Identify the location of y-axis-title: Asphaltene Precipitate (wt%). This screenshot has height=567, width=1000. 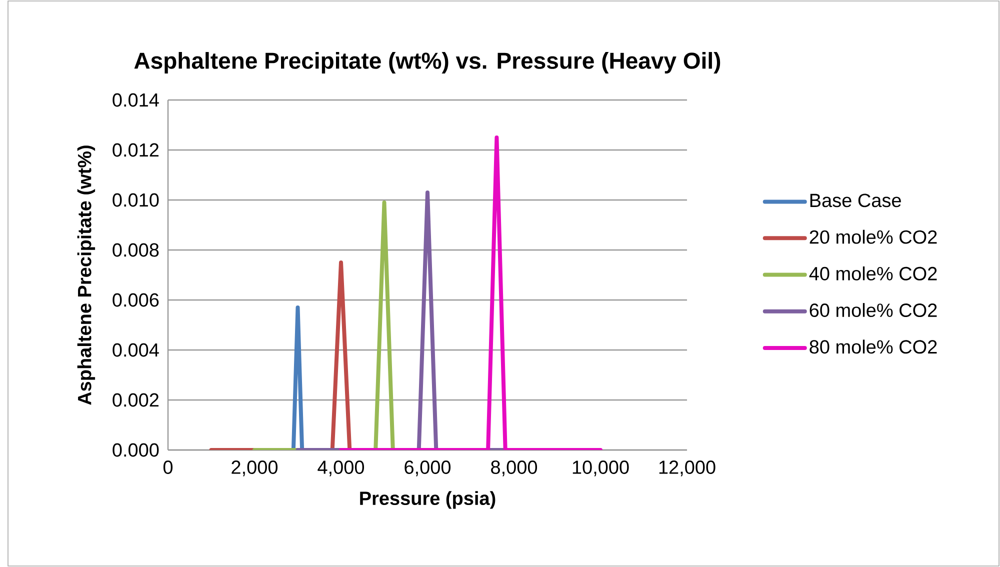
(86, 275).